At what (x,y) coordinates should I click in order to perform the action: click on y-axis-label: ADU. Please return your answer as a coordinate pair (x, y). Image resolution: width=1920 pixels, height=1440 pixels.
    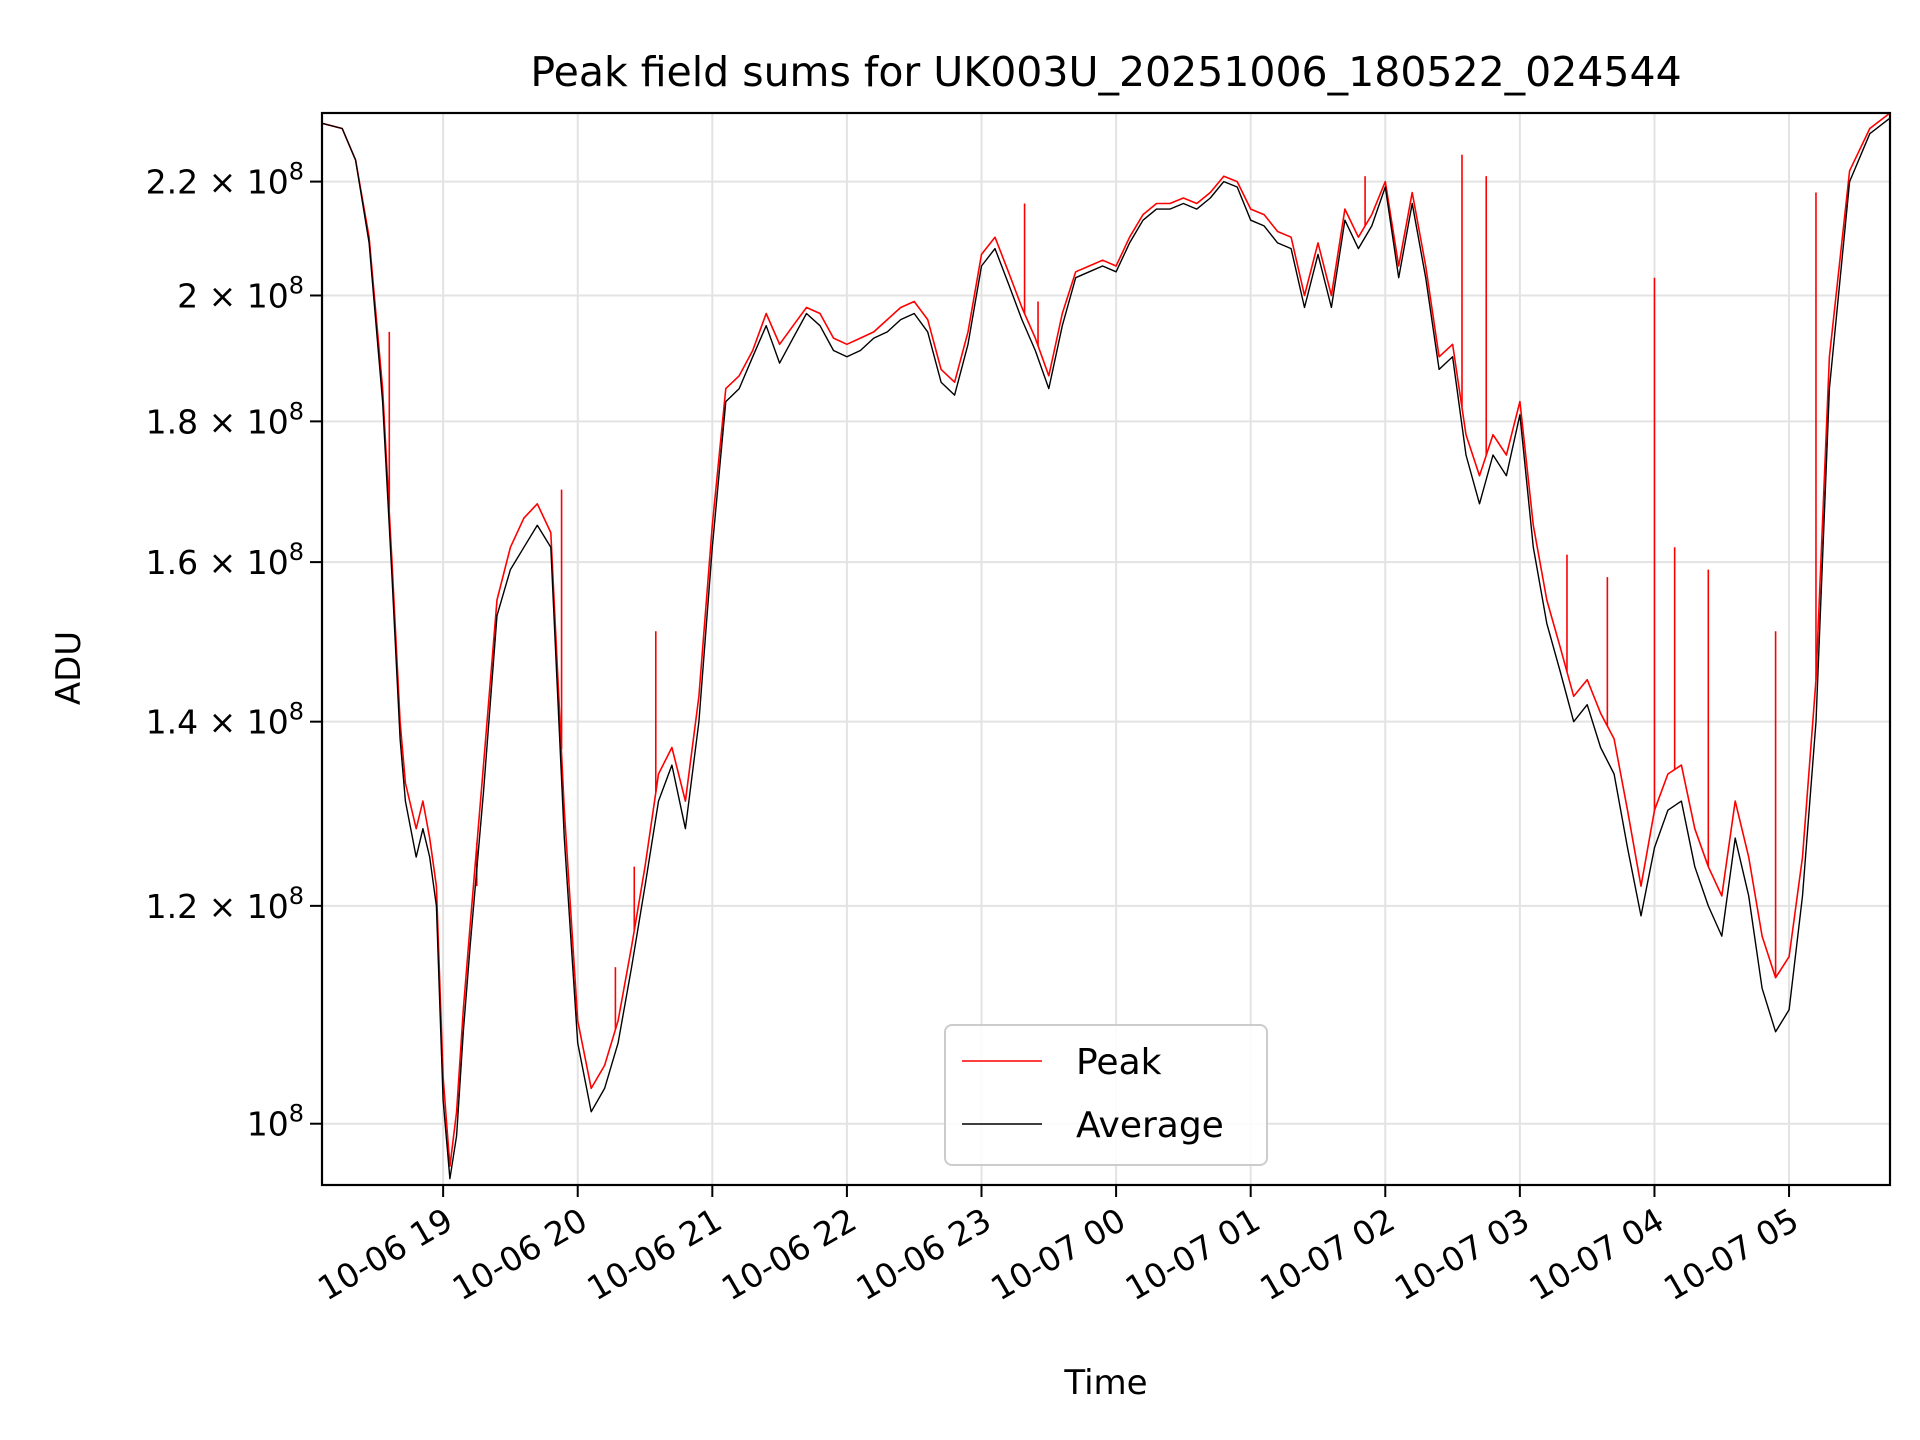
    Looking at the image, I should click on (69, 668).